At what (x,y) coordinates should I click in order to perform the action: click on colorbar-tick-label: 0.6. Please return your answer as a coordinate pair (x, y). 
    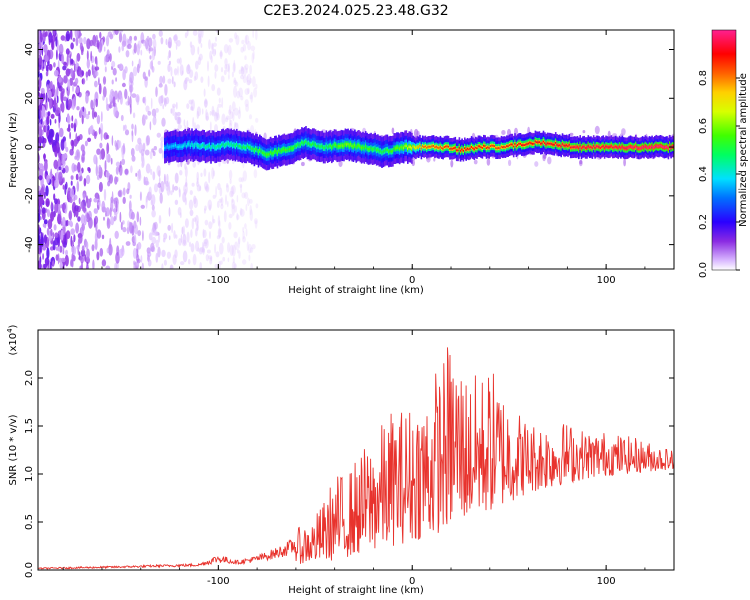
    Looking at the image, I should click on (703, 126).